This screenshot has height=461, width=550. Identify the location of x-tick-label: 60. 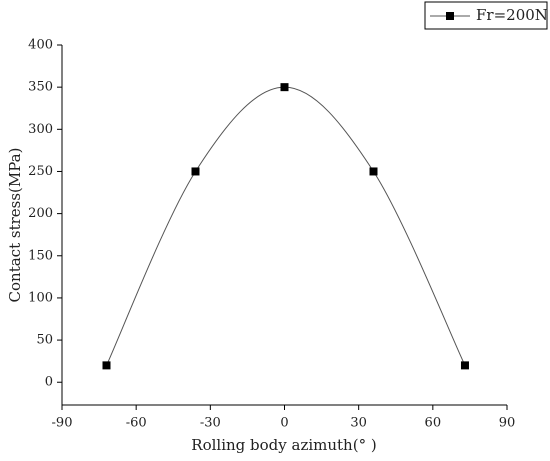
(433, 423).